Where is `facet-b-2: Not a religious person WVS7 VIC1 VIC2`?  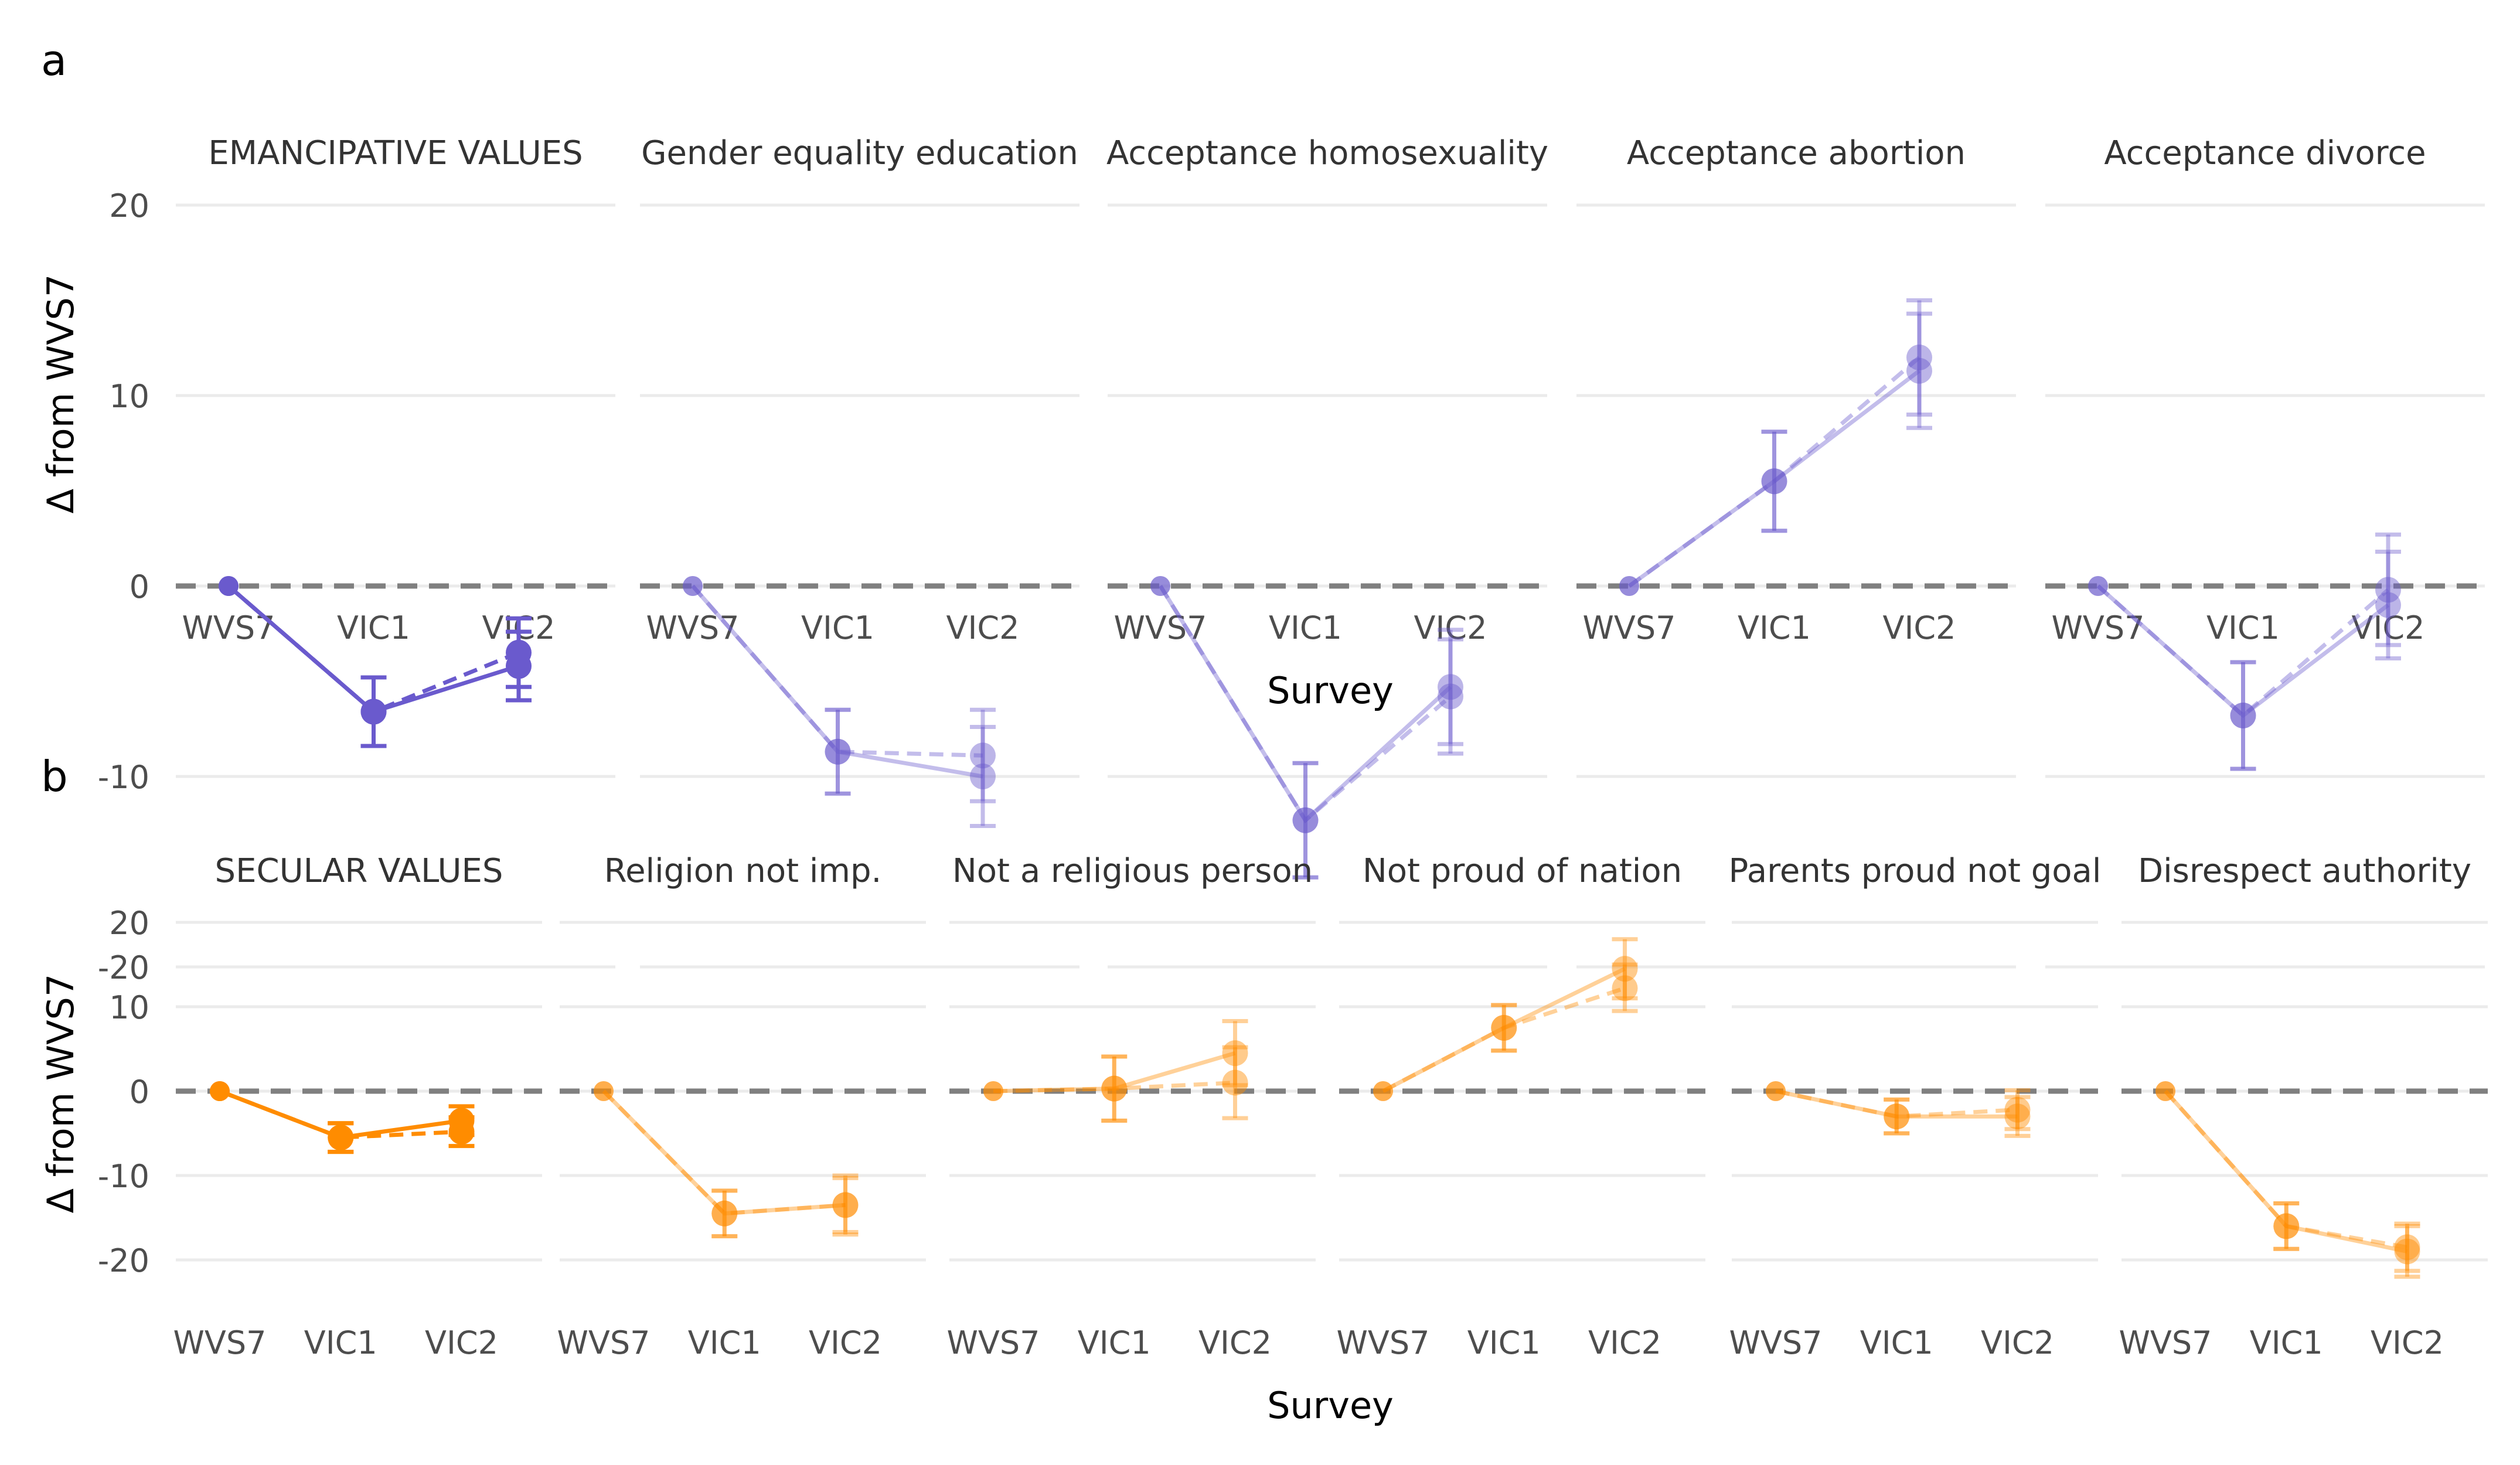 facet-b-2: Not a religious person WVS7 VIC1 VIC2 is located at coordinates (1131, 1106).